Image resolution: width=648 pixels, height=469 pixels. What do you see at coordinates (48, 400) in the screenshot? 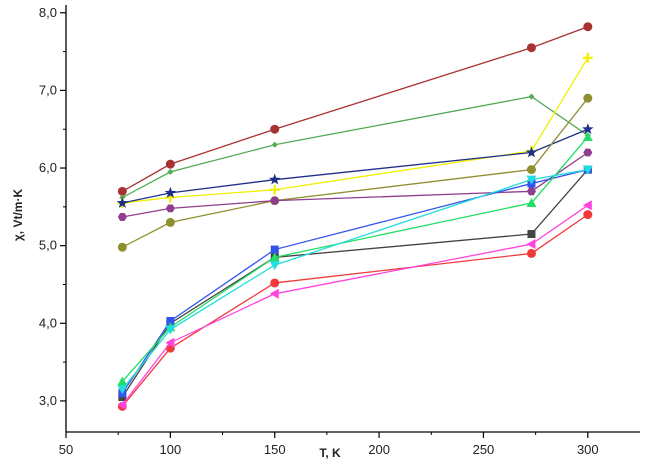
I see `y-tick-label: 3,0` at bounding box center [48, 400].